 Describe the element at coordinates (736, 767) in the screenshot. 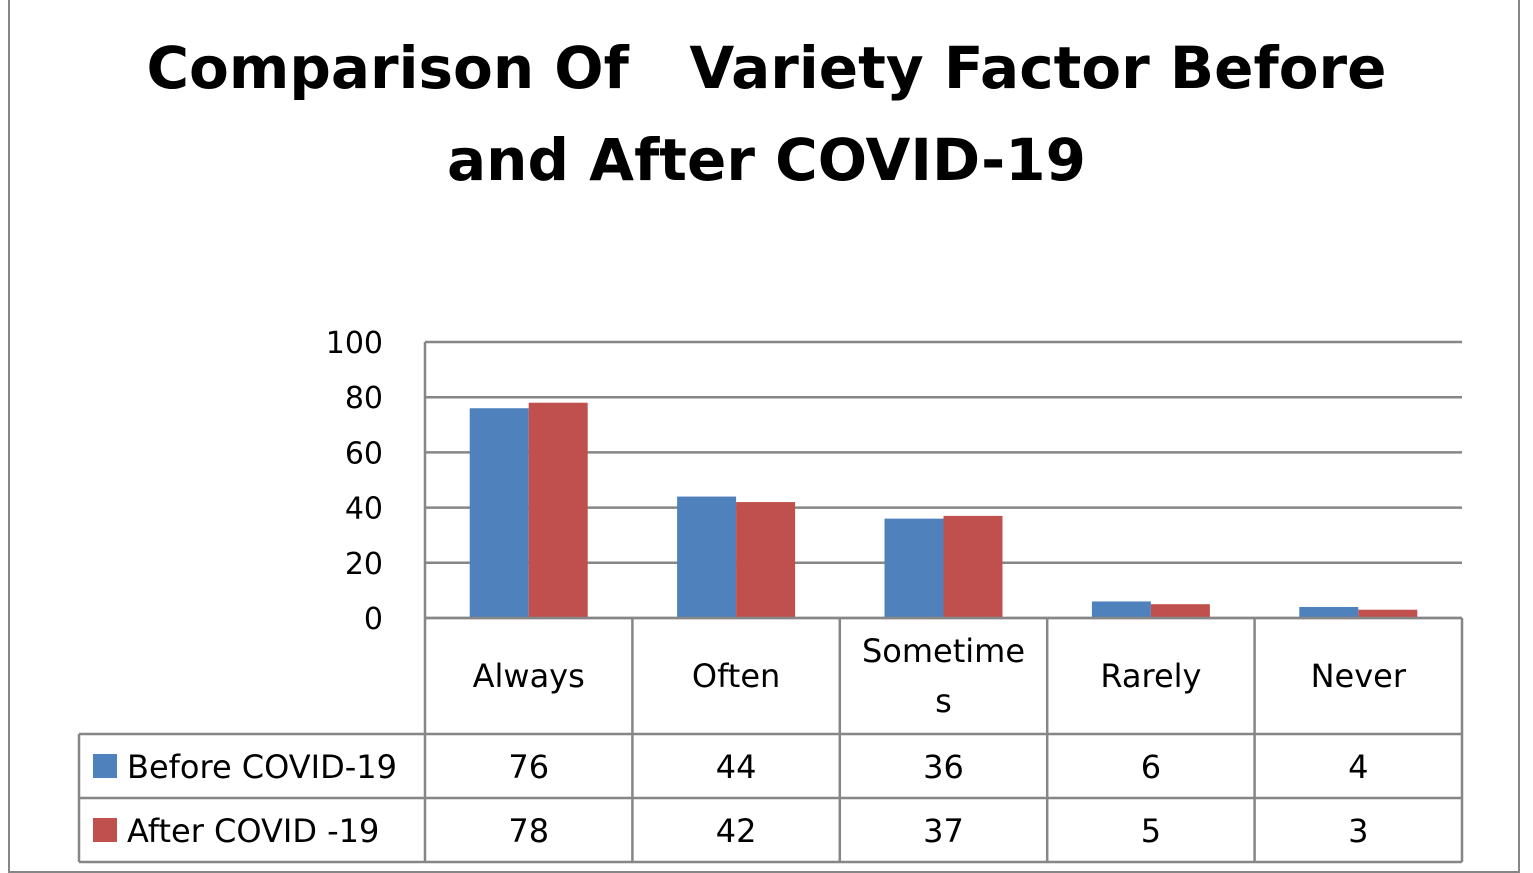

I see `data-table-value: 44` at that location.